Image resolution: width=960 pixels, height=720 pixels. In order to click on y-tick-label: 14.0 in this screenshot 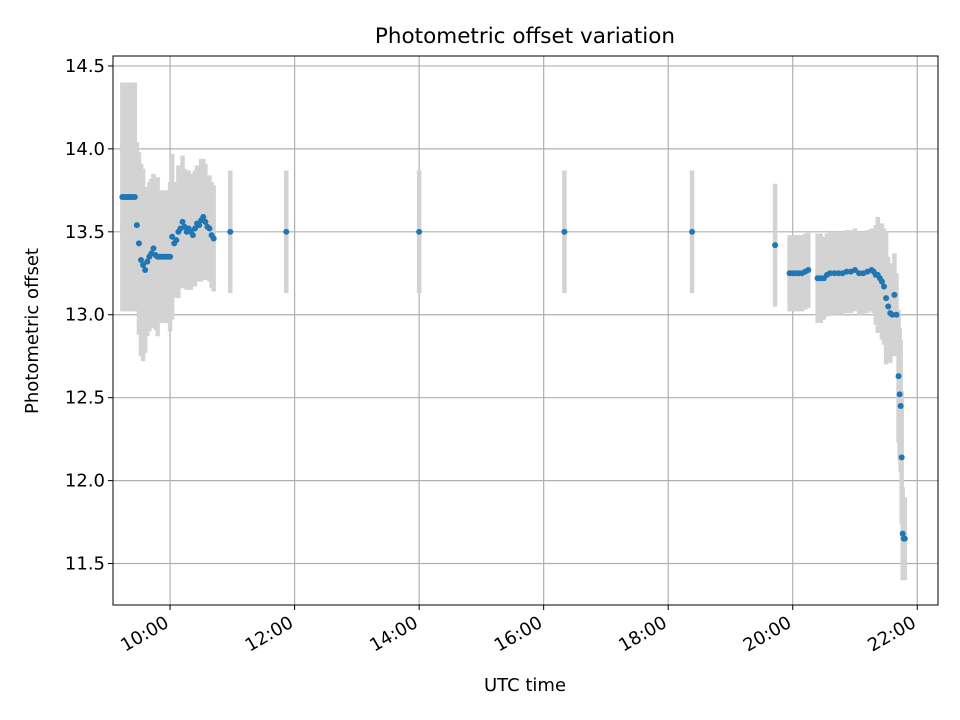, I will do `click(85, 149)`.